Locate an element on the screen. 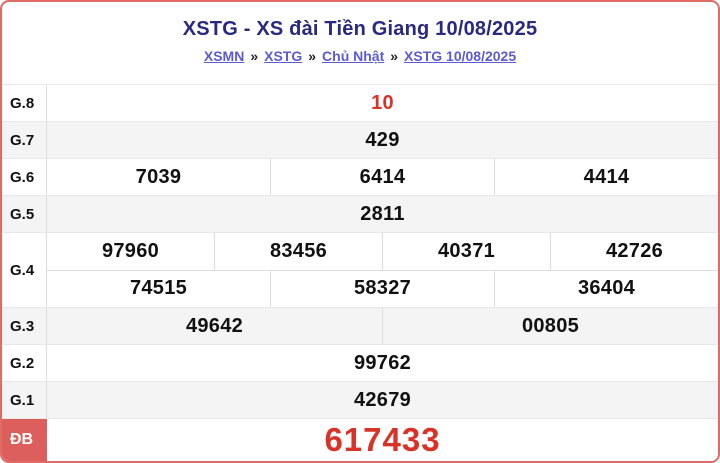 Image resolution: width=720 pixels, height=463 pixels. prize-value: 4414 is located at coordinates (606, 177).